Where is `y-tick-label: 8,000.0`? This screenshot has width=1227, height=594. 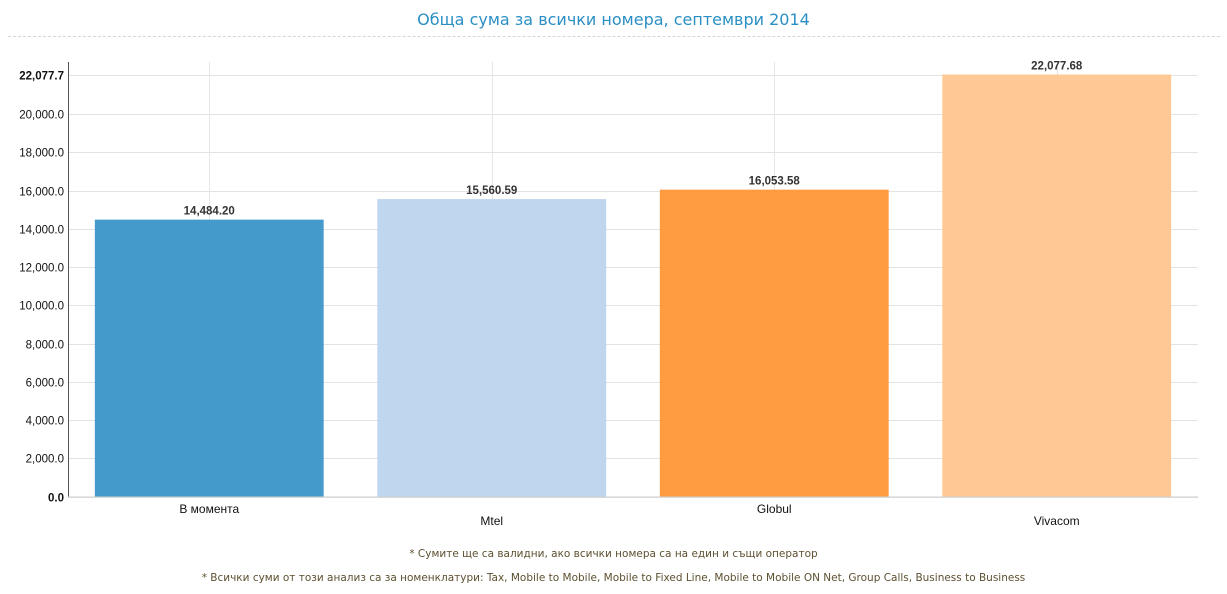 y-tick-label: 8,000.0 is located at coordinates (45, 346).